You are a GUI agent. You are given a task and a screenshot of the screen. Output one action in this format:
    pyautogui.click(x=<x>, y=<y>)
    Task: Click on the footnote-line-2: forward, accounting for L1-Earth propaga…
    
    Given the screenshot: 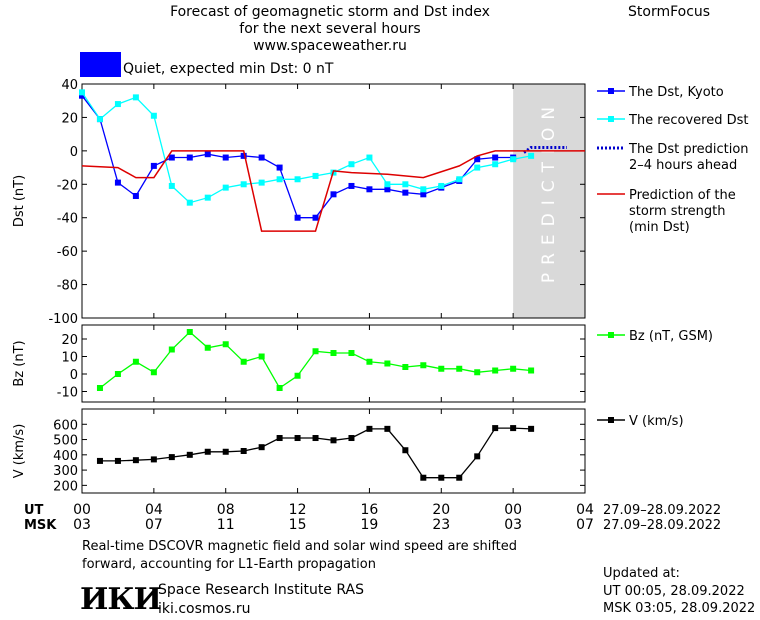 What is the action you would take?
    pyautogui.click(x=229, y=564)
    